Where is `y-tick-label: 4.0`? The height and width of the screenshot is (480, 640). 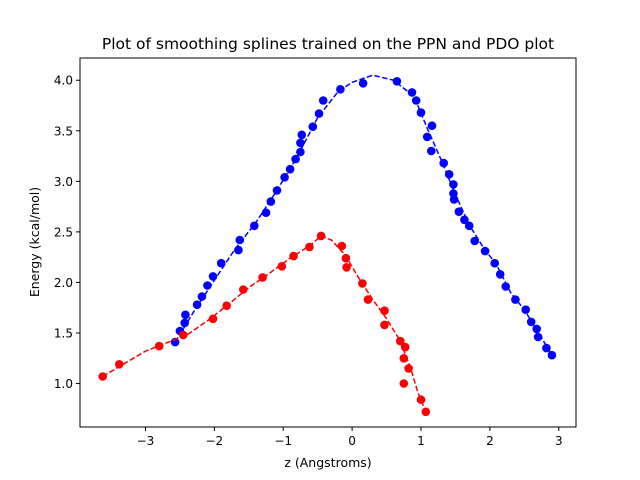 y-tick-label: 4.0 is located at coordinates (63, 81).